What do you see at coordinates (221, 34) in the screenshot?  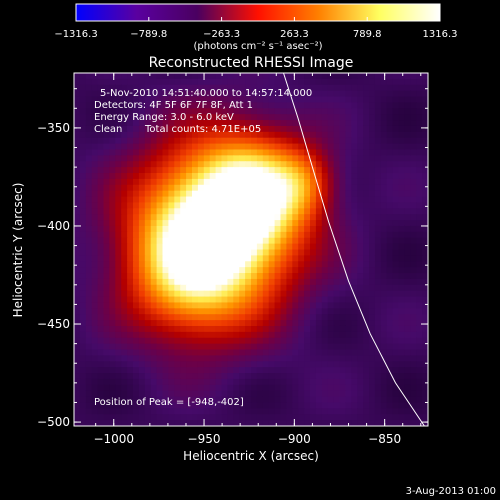 I see `colorbar-tick-label: −263.3` at bounding box center [221, 34].